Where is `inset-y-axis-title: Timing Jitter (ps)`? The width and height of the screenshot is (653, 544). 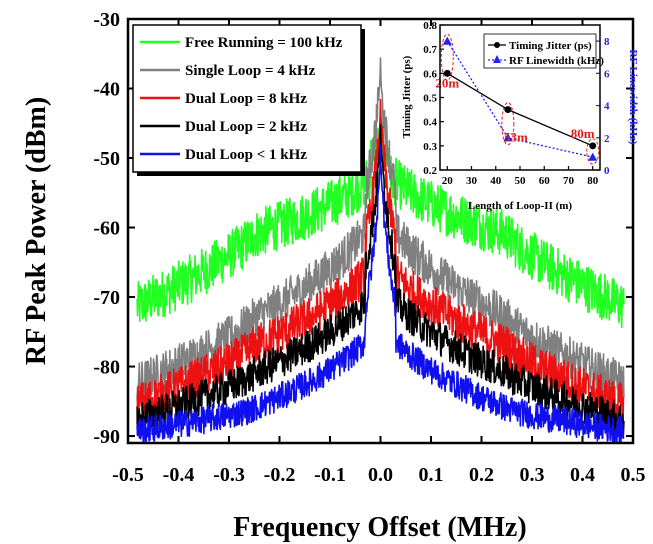 inset-y-axis-title: Timing Jitter (ps) is located at coordinates (407, 96).